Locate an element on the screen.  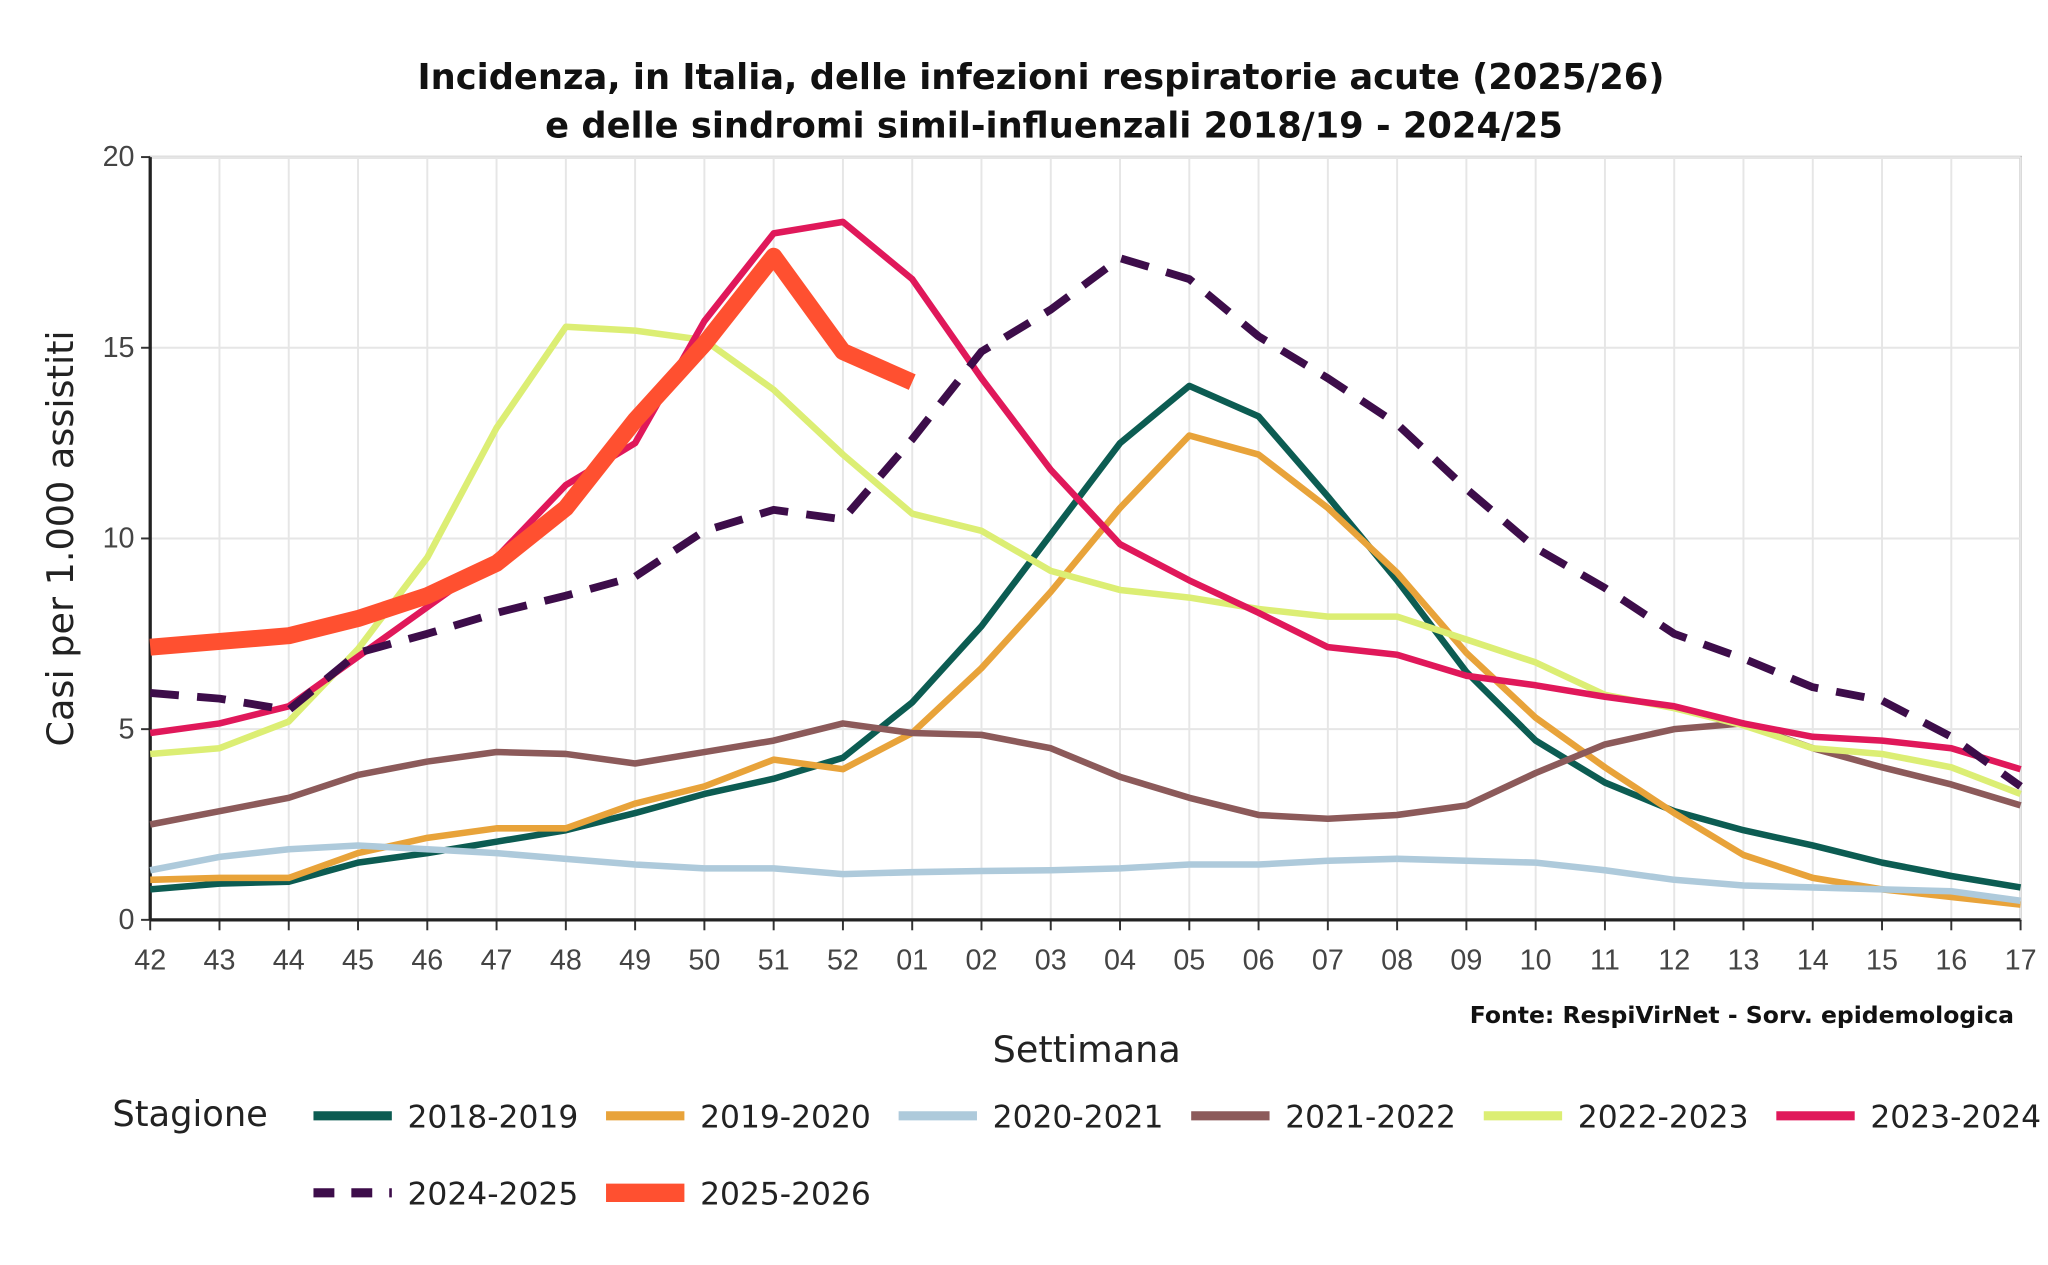
x-tick-label: 47 is located at coordinates (497, 960).